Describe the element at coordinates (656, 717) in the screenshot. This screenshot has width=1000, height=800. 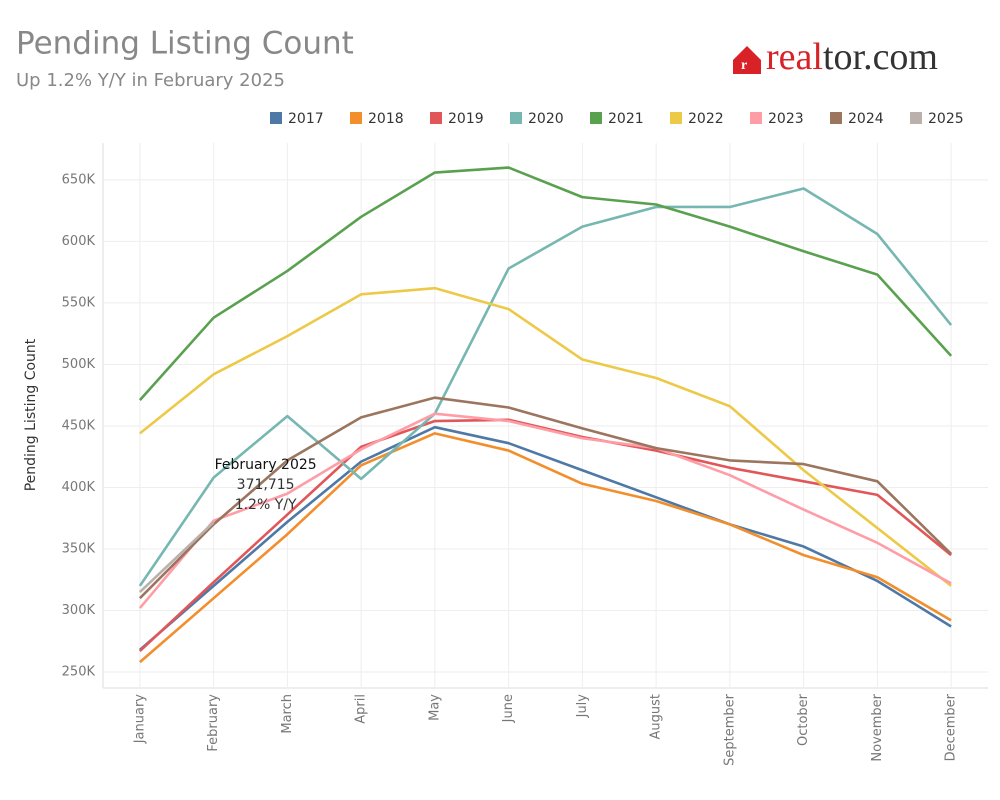
I see `x-tick-label: August` at that location.